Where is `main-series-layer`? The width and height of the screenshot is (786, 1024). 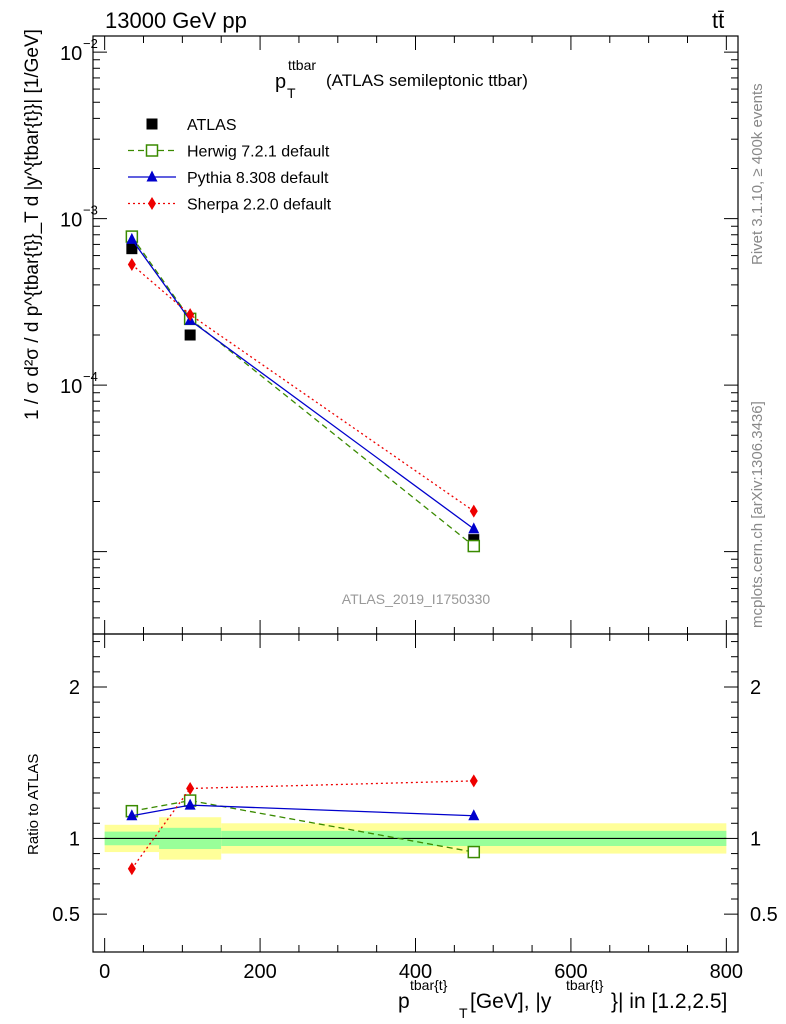 main-series-layer is located at coordinates (303, 391).